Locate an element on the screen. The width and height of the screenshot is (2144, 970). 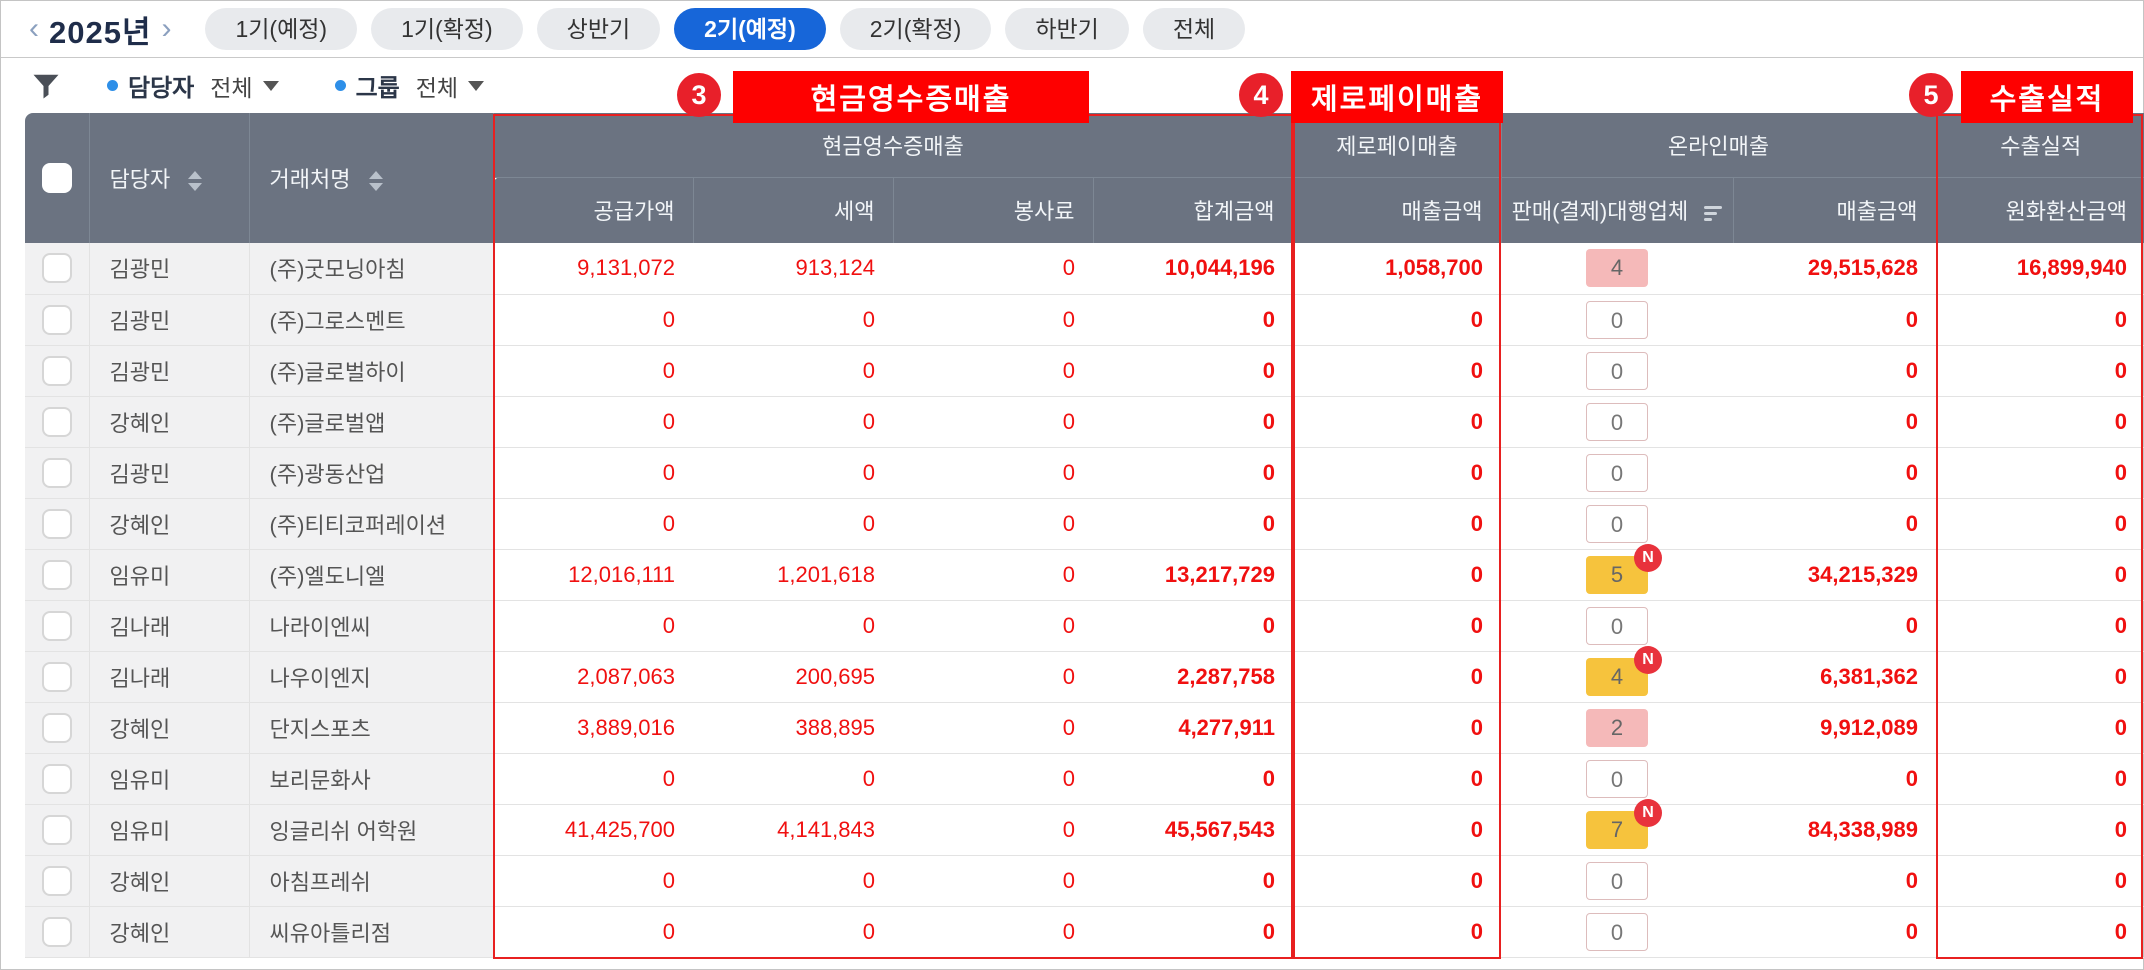
agency-count-badge: 4 is located at coordinates (1617, 268).